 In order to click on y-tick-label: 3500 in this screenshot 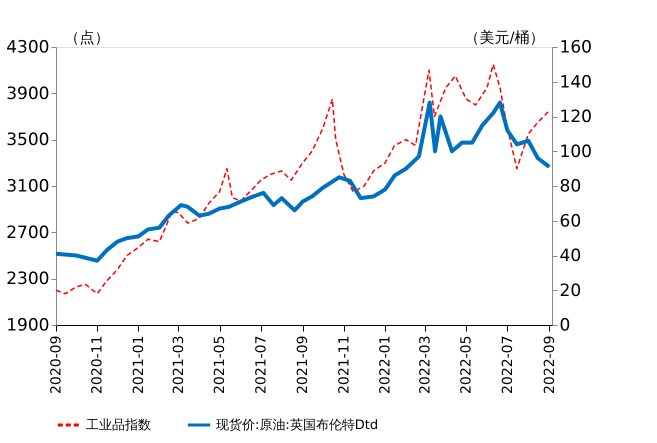, I will do `click(28, 140)`.